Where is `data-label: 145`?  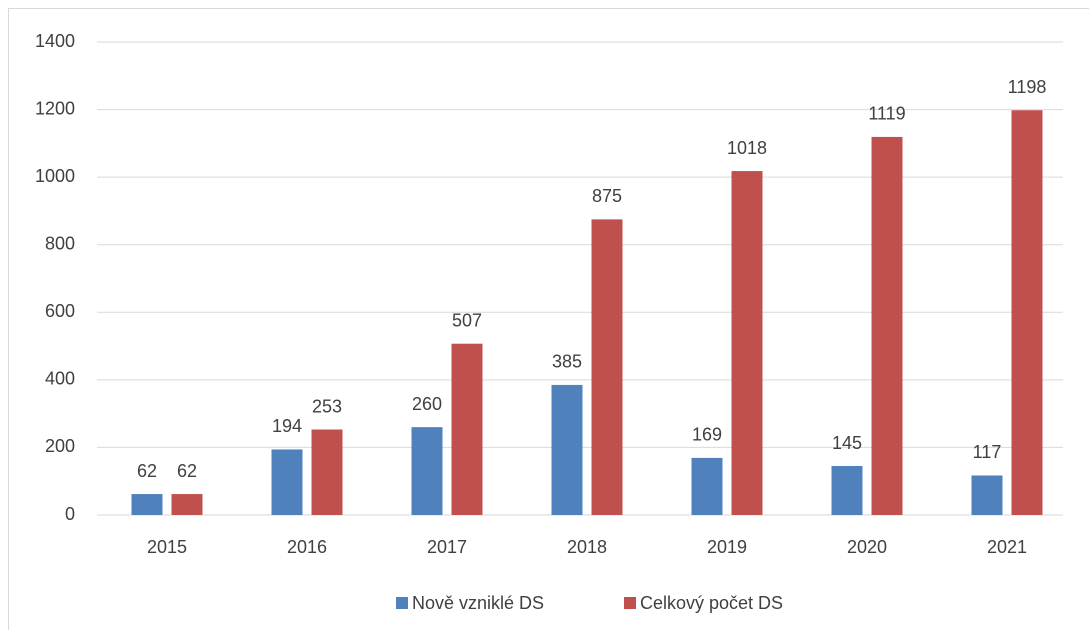 data-label: 145 is located at coordinates (847, 443).